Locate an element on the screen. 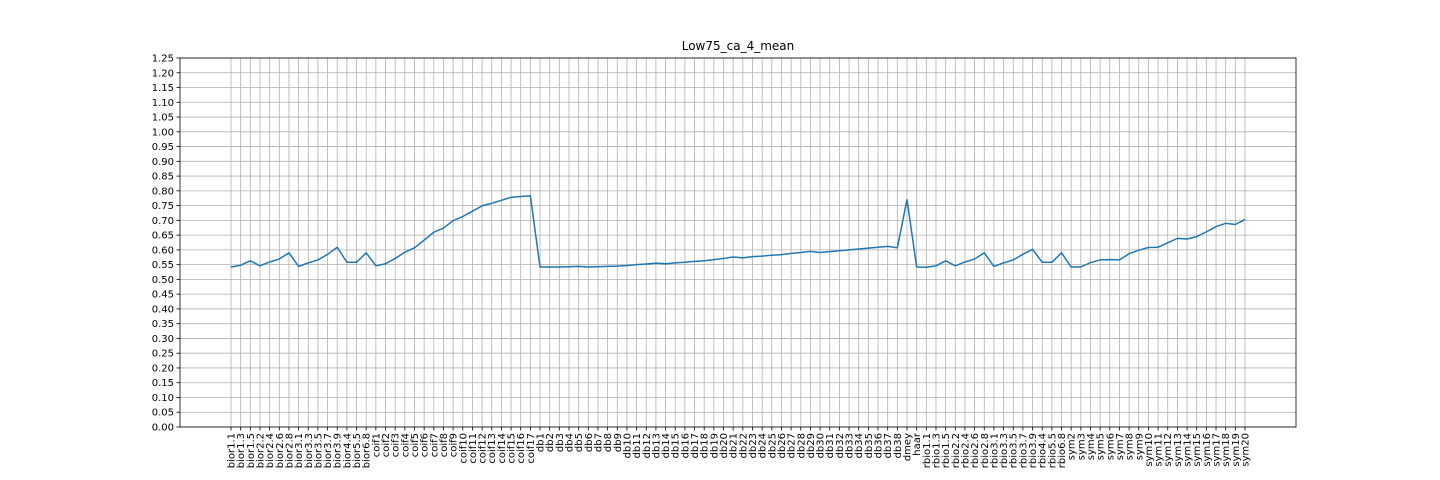  x-tick-label: sym16 is located at coordinates (1207, 450).